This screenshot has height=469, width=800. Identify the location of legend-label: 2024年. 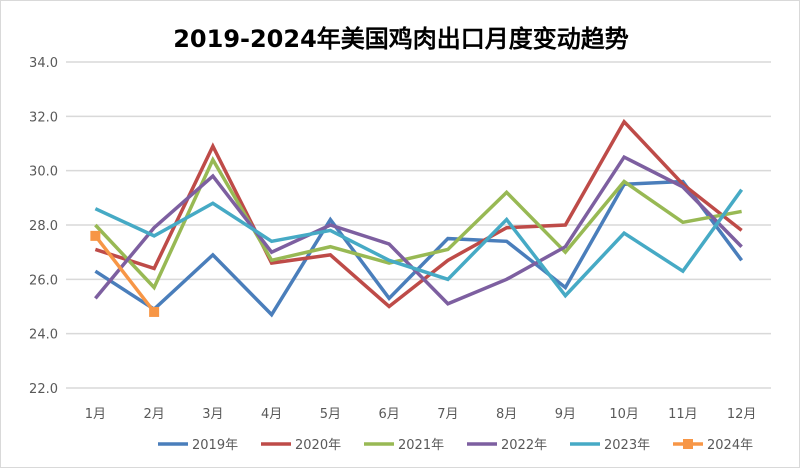
(730, 445).